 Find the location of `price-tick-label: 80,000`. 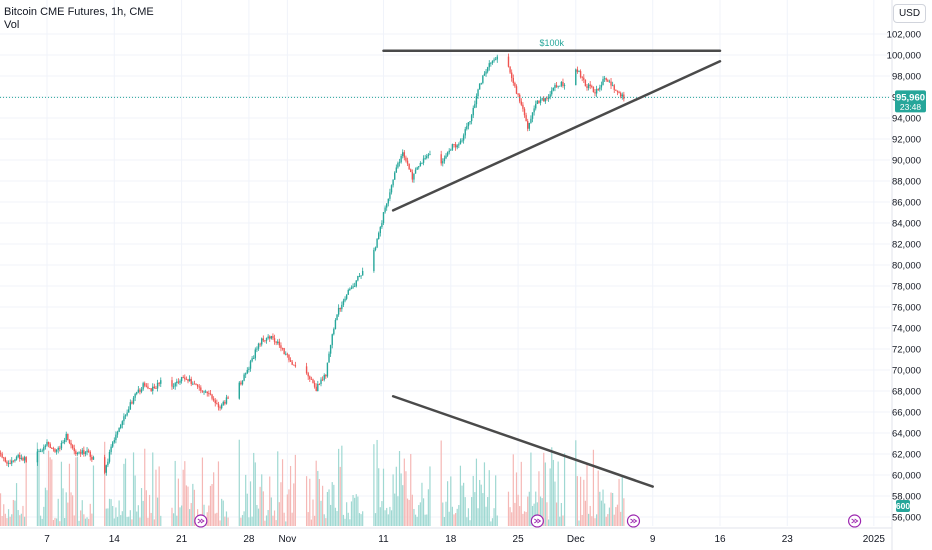

price-tick-label: 80,000 is located at coordinates (906, 266).